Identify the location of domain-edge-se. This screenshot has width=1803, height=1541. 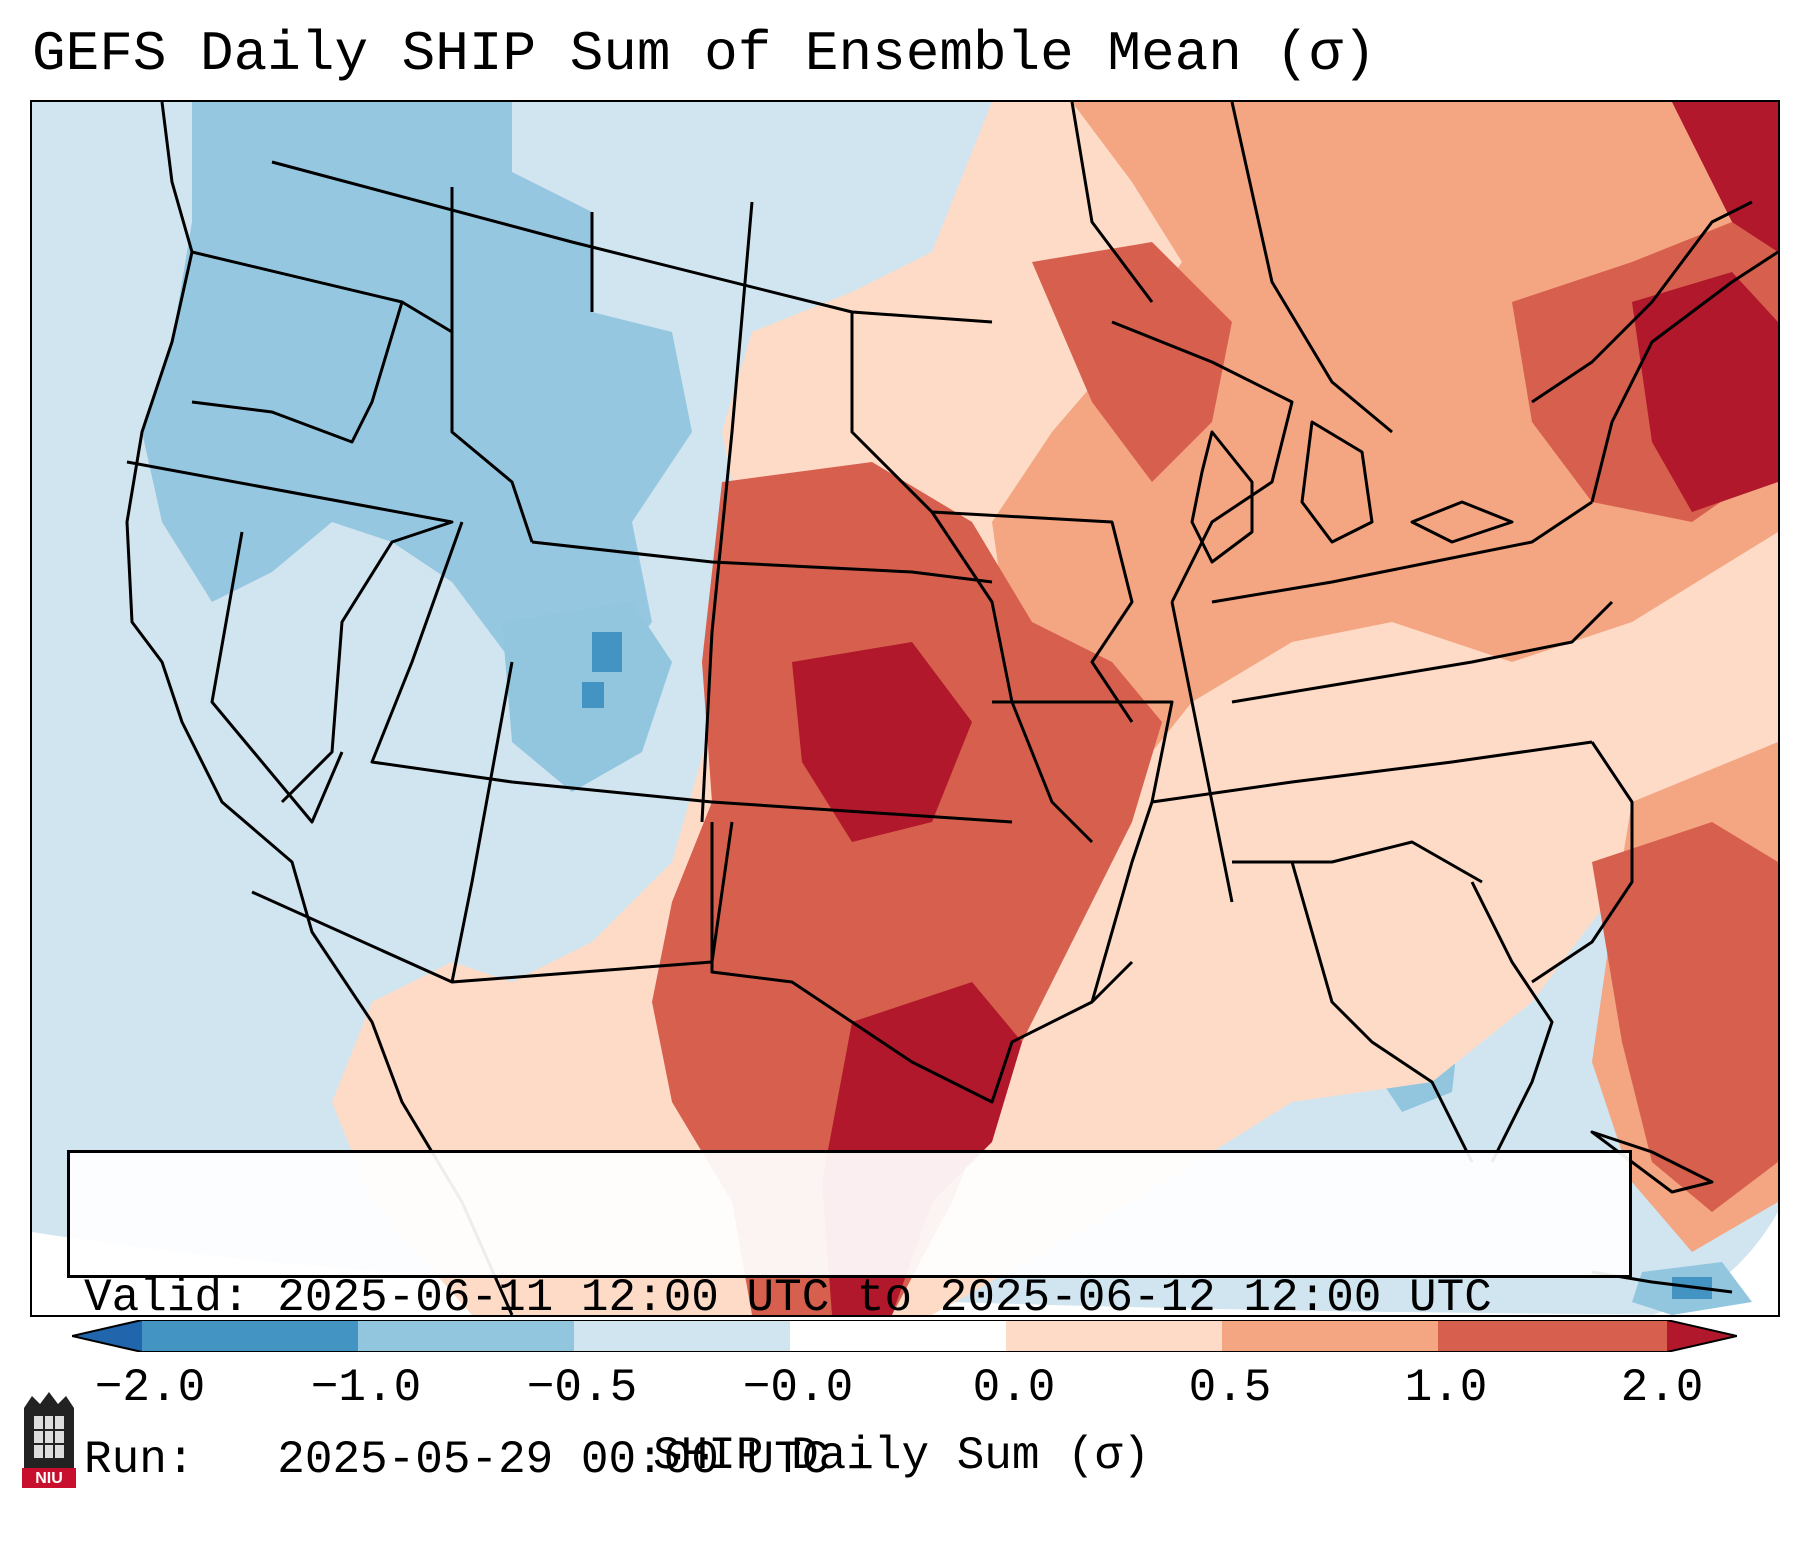
(1715, 1263).